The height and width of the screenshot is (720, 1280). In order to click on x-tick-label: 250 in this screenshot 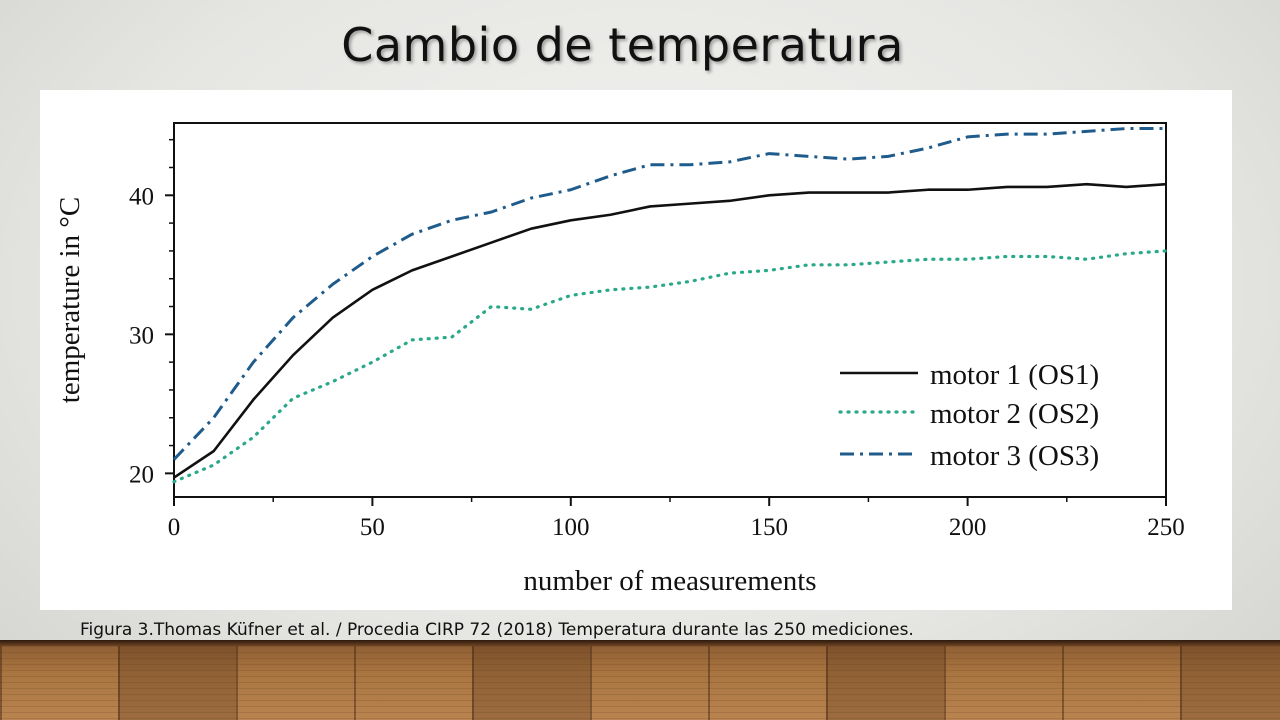, I will do `click(1166, 527)`.